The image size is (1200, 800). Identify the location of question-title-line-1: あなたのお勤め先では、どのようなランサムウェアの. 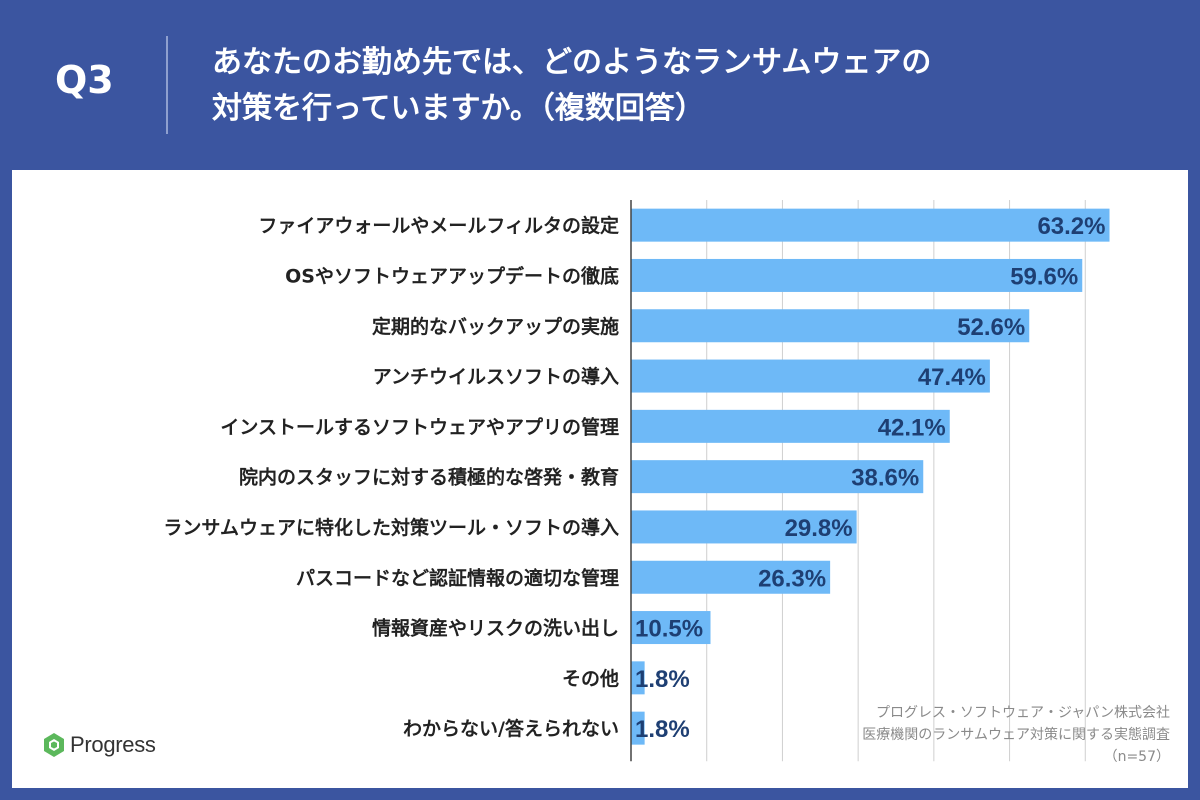
(572, 62).